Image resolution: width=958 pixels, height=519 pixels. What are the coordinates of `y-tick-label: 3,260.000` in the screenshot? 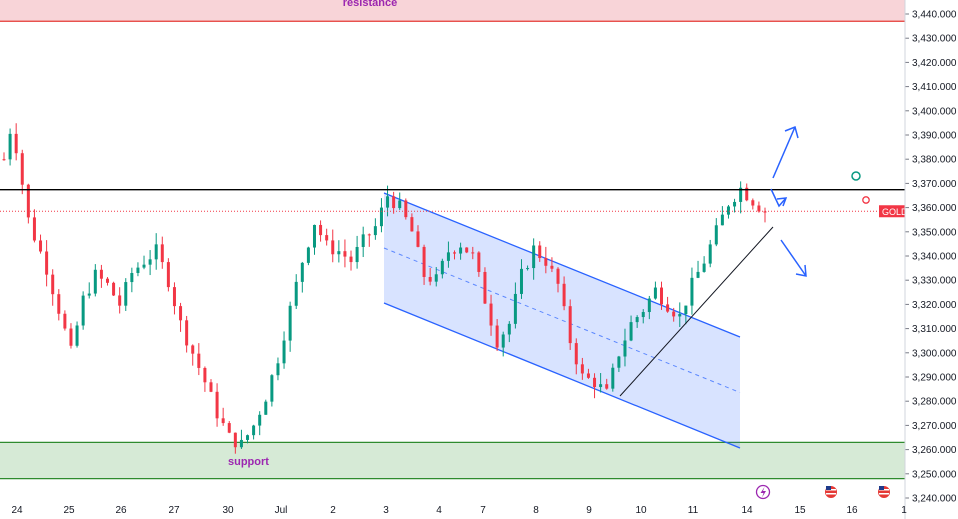 It's located at (934, 450).